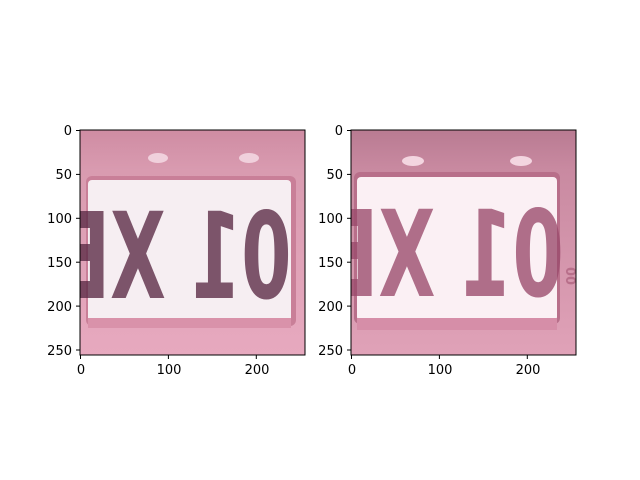 Image resolution: width=640 pixels, height=480 pixels. Describe the element at coordinates (440, 370) in the screenshot. I see `right-xtick-label: 100` at that location.